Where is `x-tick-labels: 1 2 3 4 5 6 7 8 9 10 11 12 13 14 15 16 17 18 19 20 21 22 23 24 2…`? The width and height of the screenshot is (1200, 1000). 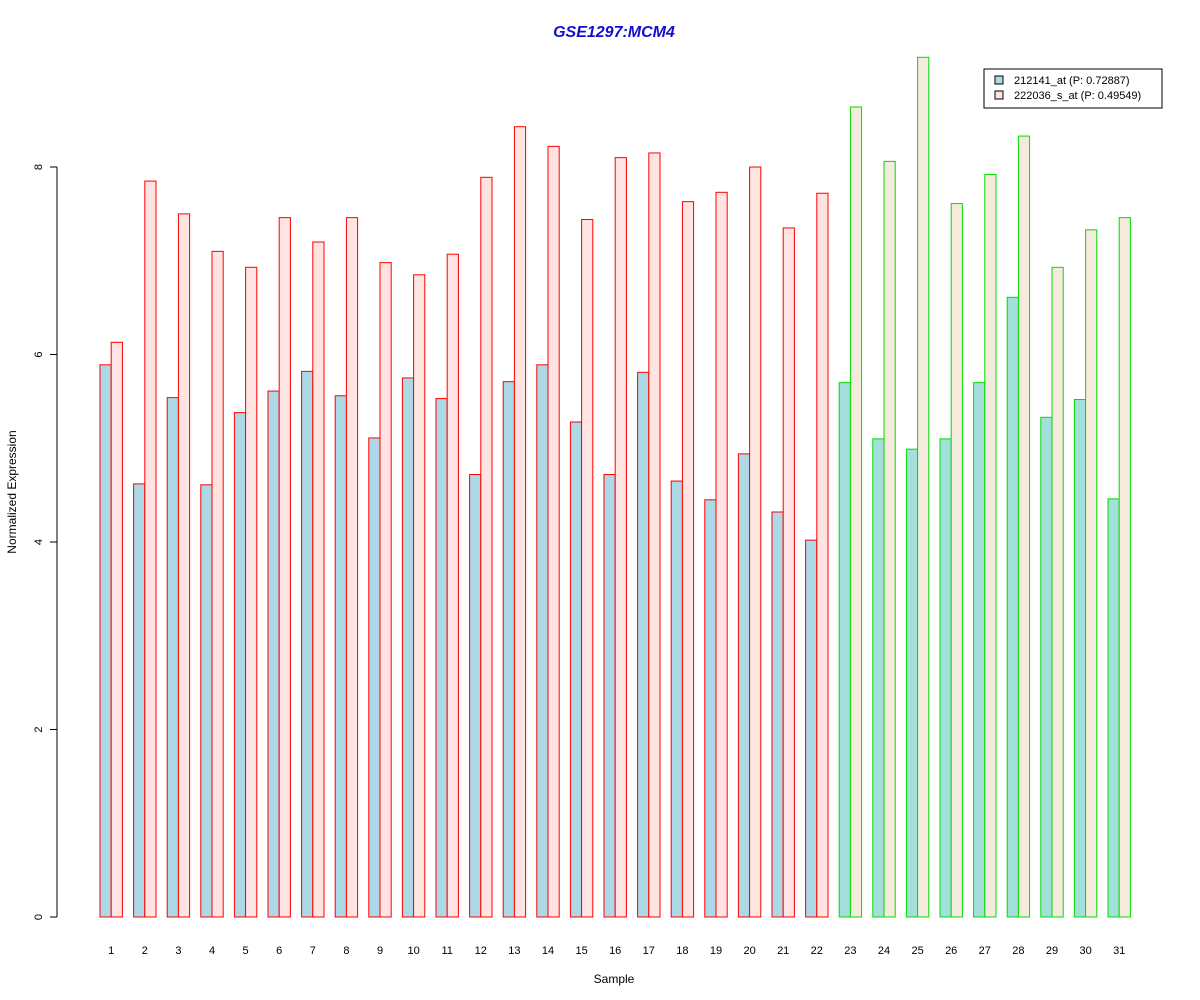 x-tick-labels: 1 2 3 4 5 6 7 8 9 10 11 12 13 14 15 16 17 18 19 20 21 22 23 24 2… is located at coordinates (616, 951).